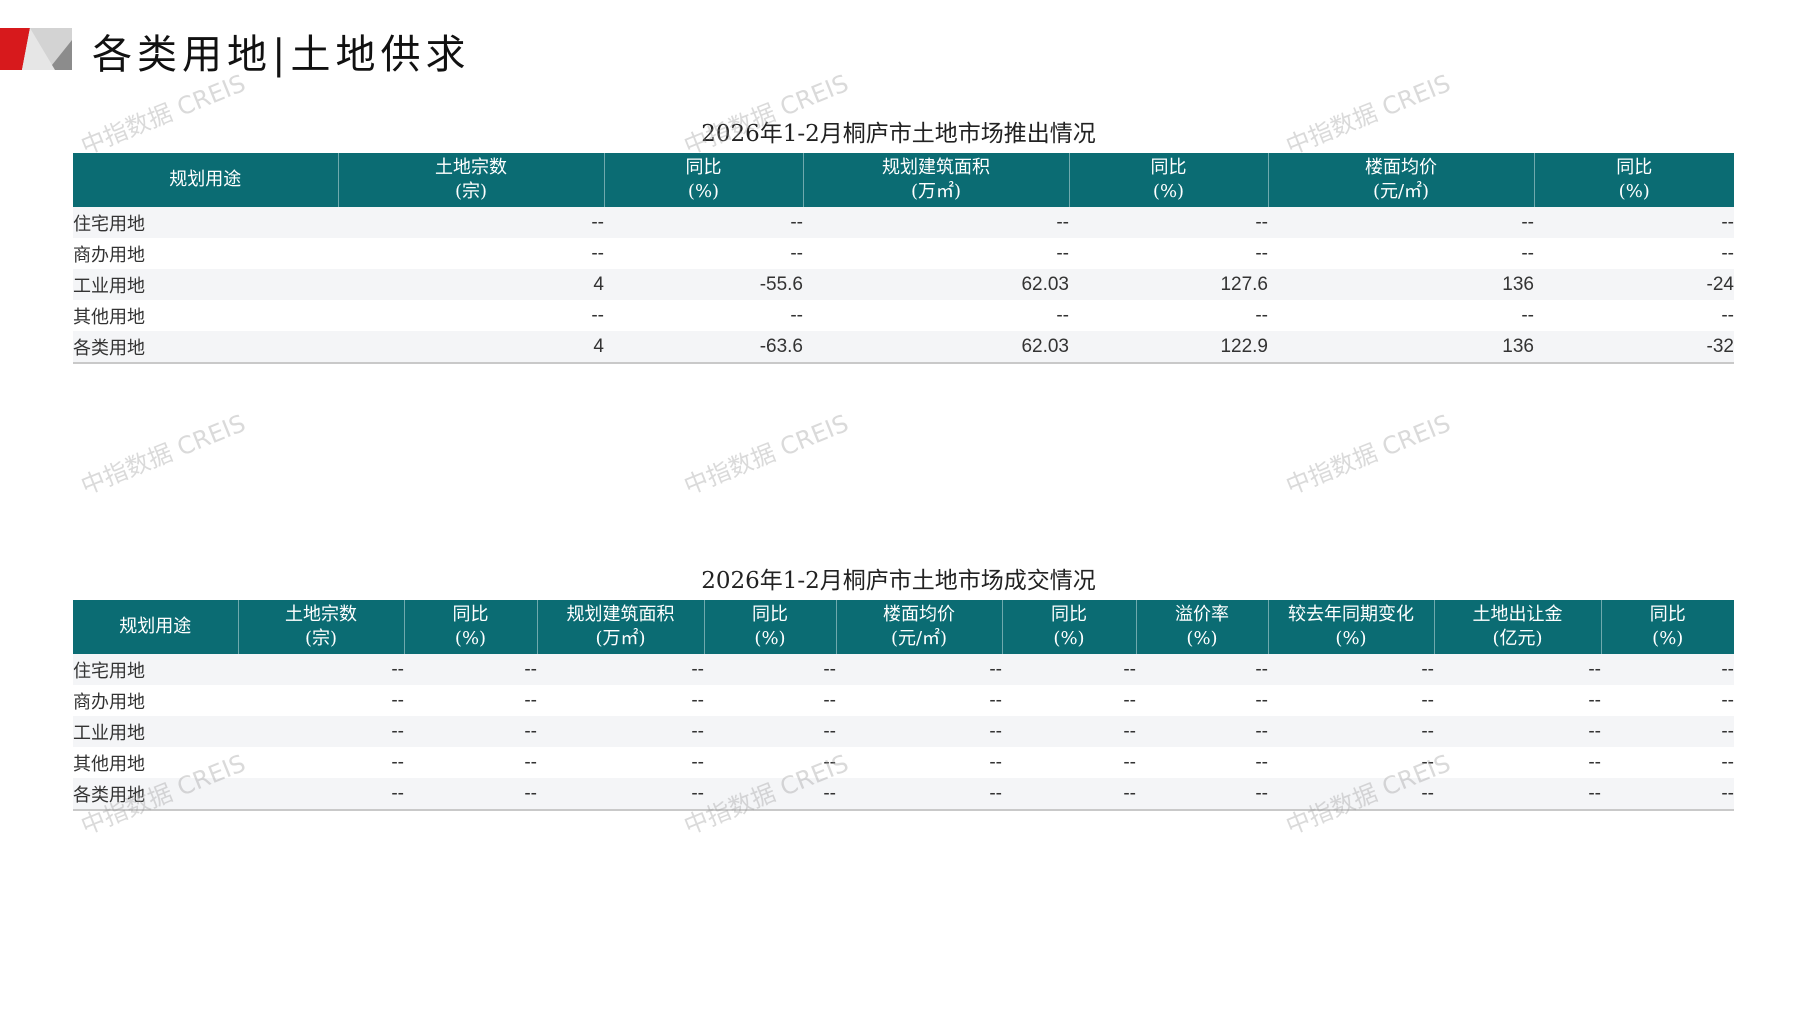  Describe the element at coordinates (470, 180) in the screenshot. I see `column-header: 土地宗数 (宗)` at that location.